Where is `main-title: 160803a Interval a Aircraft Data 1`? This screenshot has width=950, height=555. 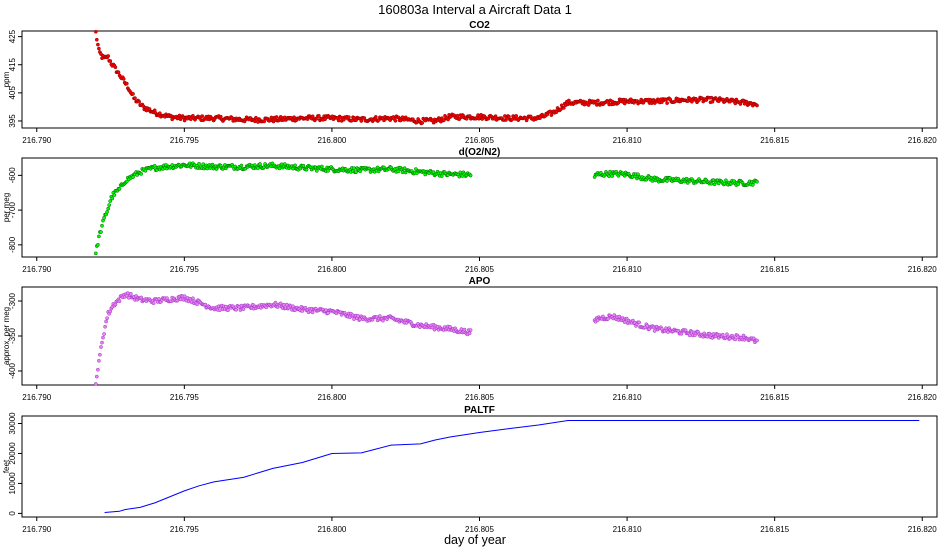
main-title: 160803a Interval a Aircraft Data 1 is located at coordinates (475, 9).